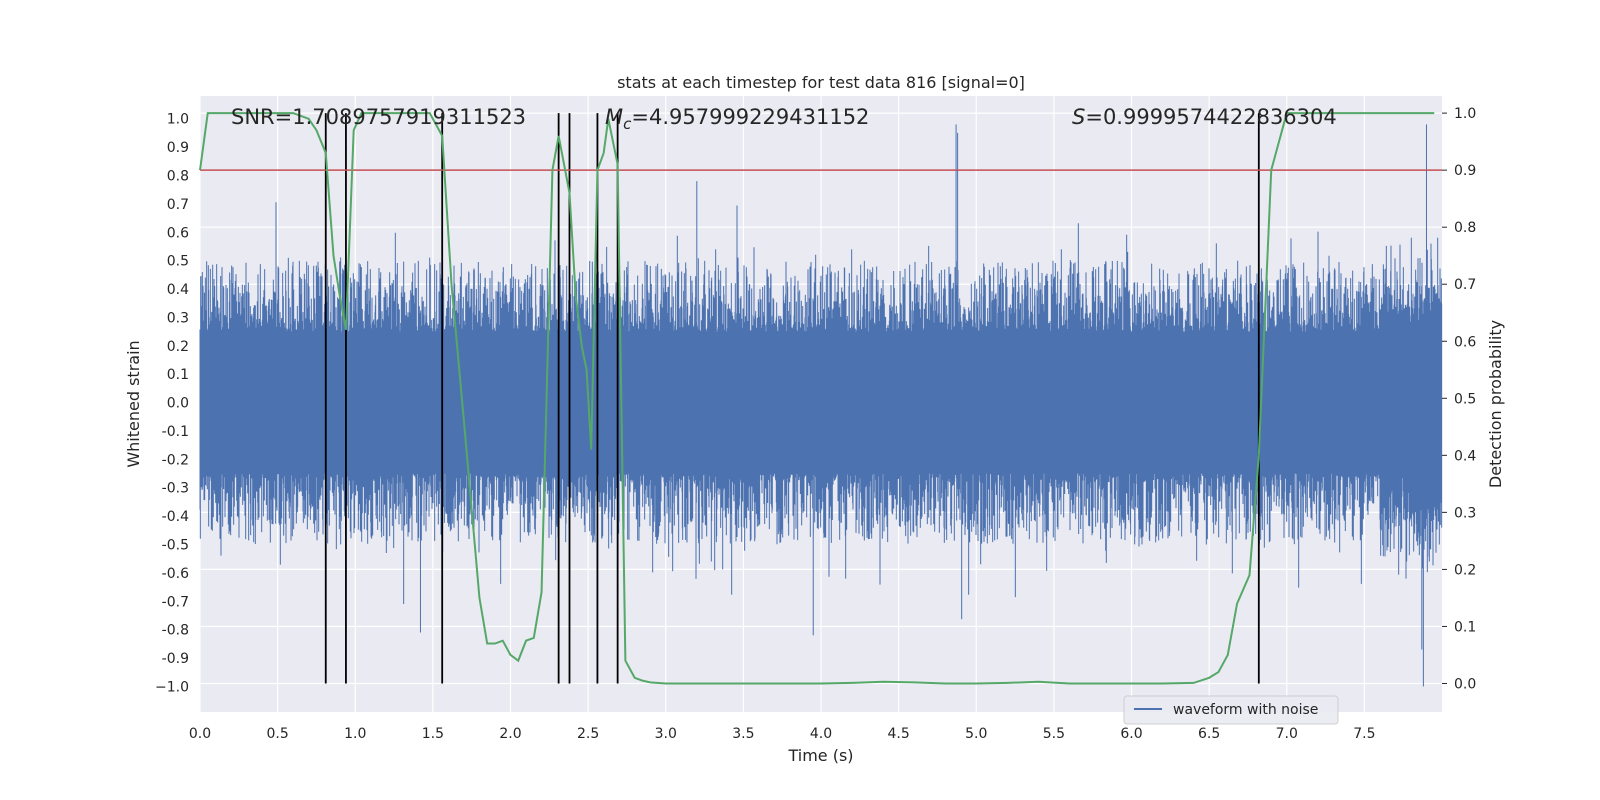  Describe the element at coordinates (175, 659) in the screenshot. I see `y-tick-label: -0.9` at that location.